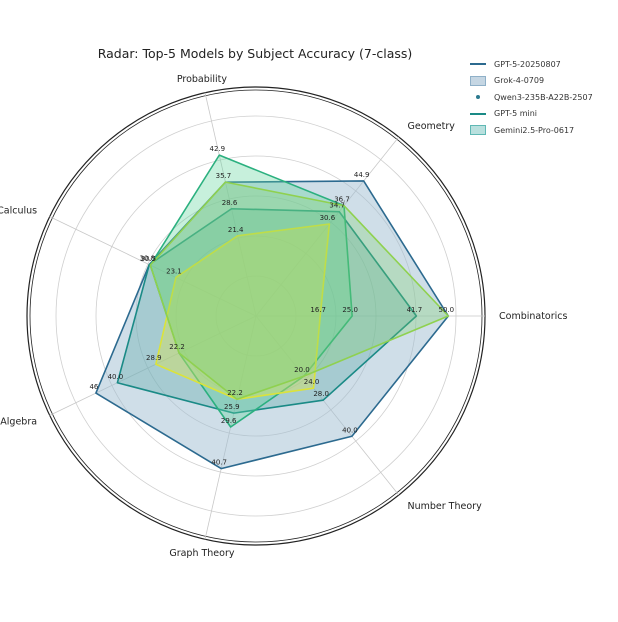  What do you see at coordinates (230, 203) in the screenshot?
I see `value-label: 28.6` at bounding box center [230, 203].